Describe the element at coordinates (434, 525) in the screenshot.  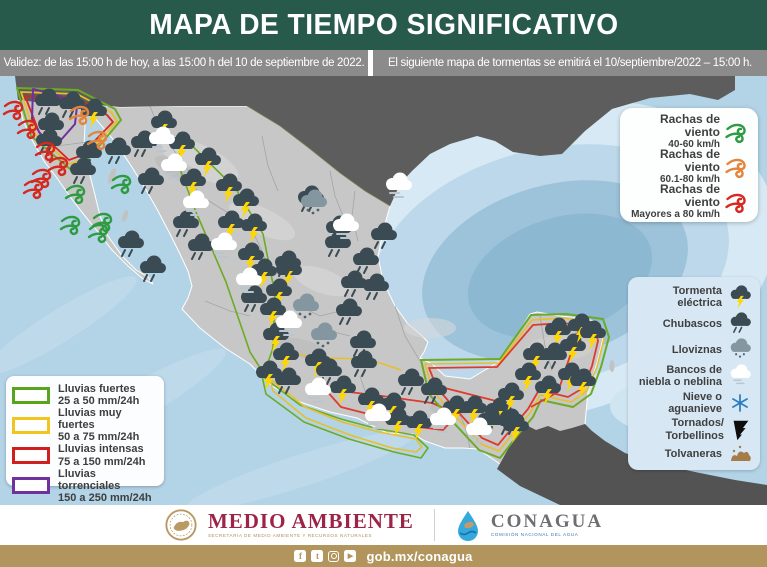
I see `logo-divider` at that location.